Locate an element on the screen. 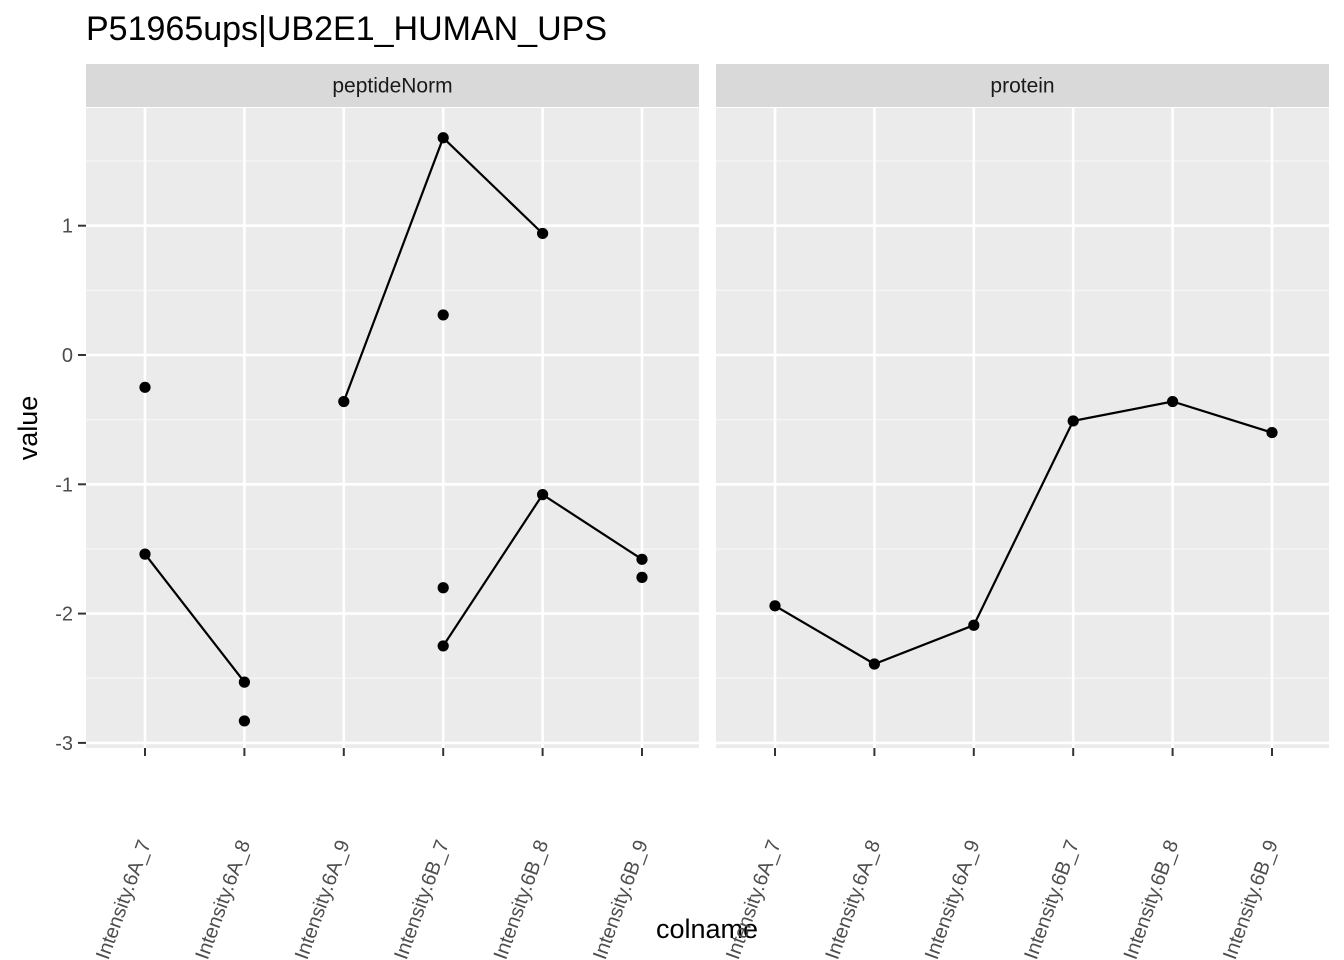  facet-strip-label: peptideNorm is located at coordinates (392, 86).